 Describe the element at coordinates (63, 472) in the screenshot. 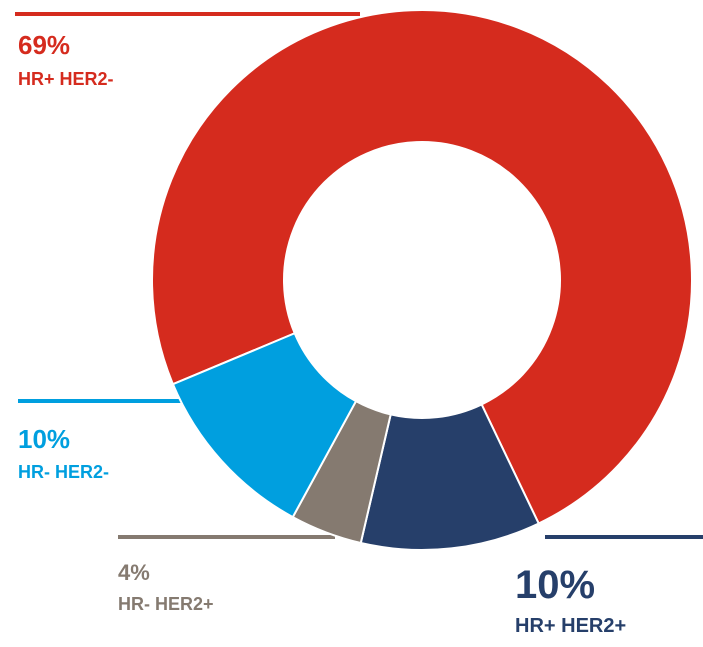

I see `category-label: HR- HER2-` at that location.